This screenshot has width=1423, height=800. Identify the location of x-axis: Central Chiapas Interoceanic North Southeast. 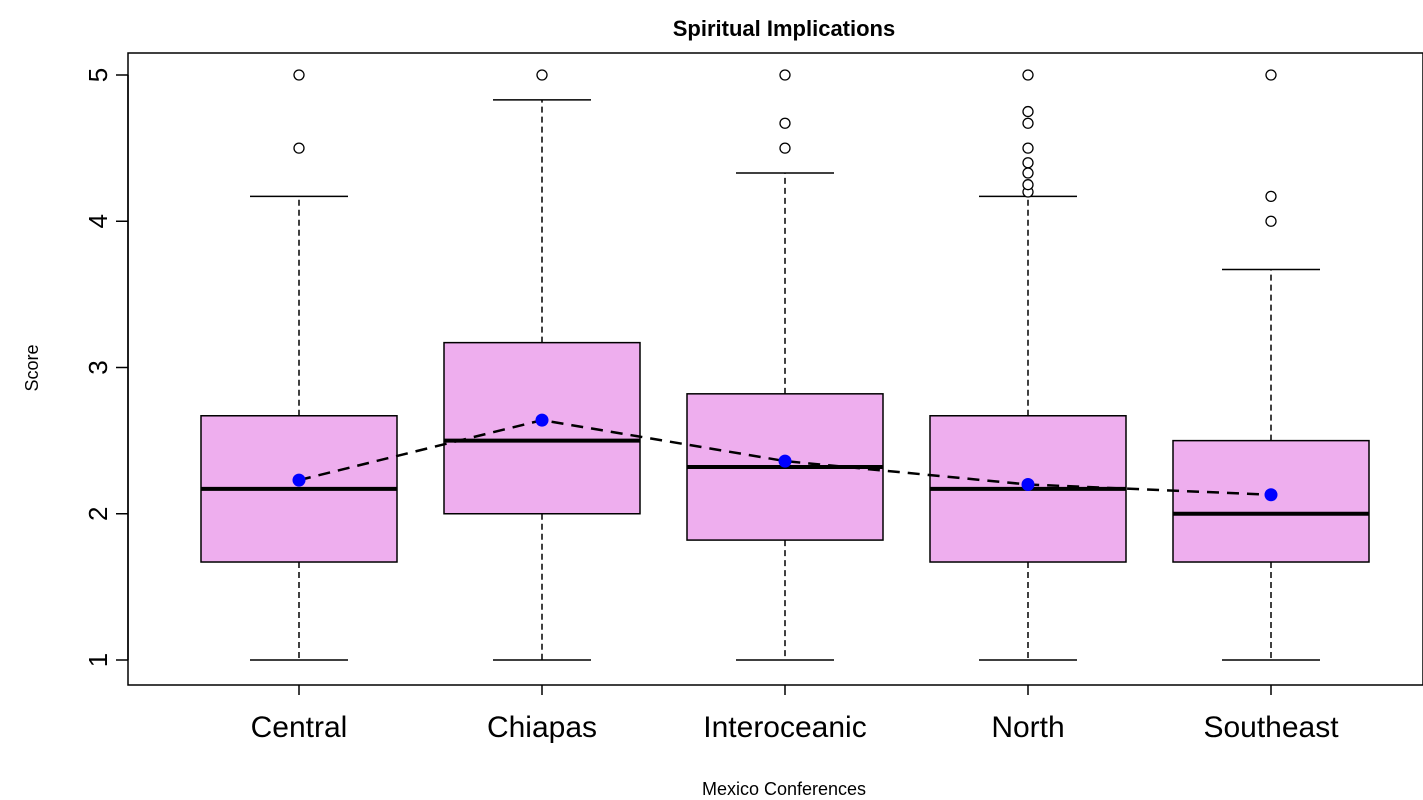
(795, 714).